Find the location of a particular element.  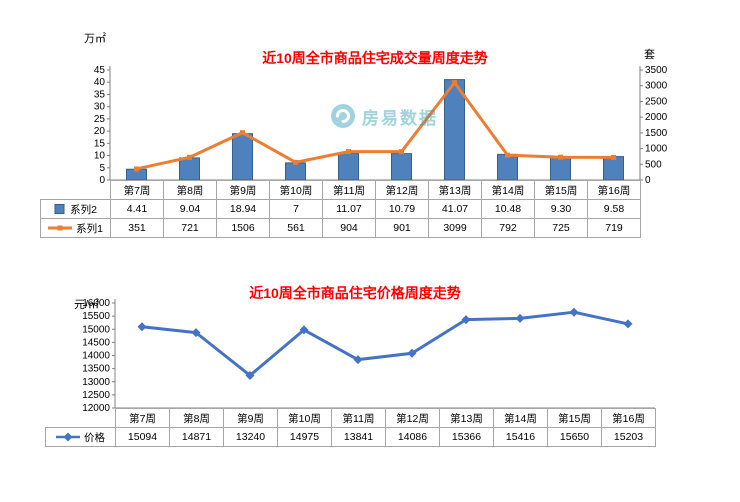

volume-chart-title: 近10周全市商品住宅成交量周度走势 is located at coordinates (375, 58).